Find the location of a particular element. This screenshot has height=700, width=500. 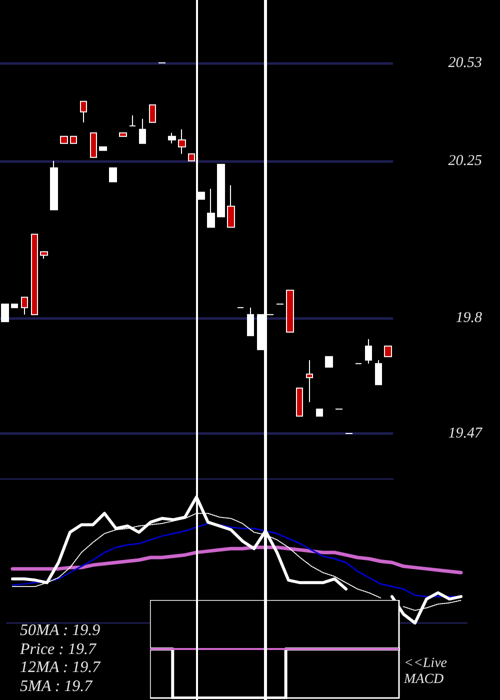

y-tick-label: 19.8 is located at coordinates (469, 318).